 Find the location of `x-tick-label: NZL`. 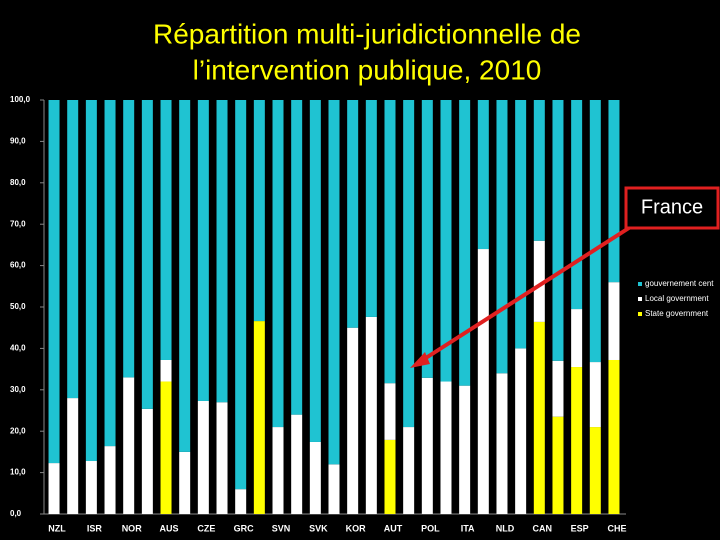

x-tick-label: NZL is located at coordinates (57, 528).